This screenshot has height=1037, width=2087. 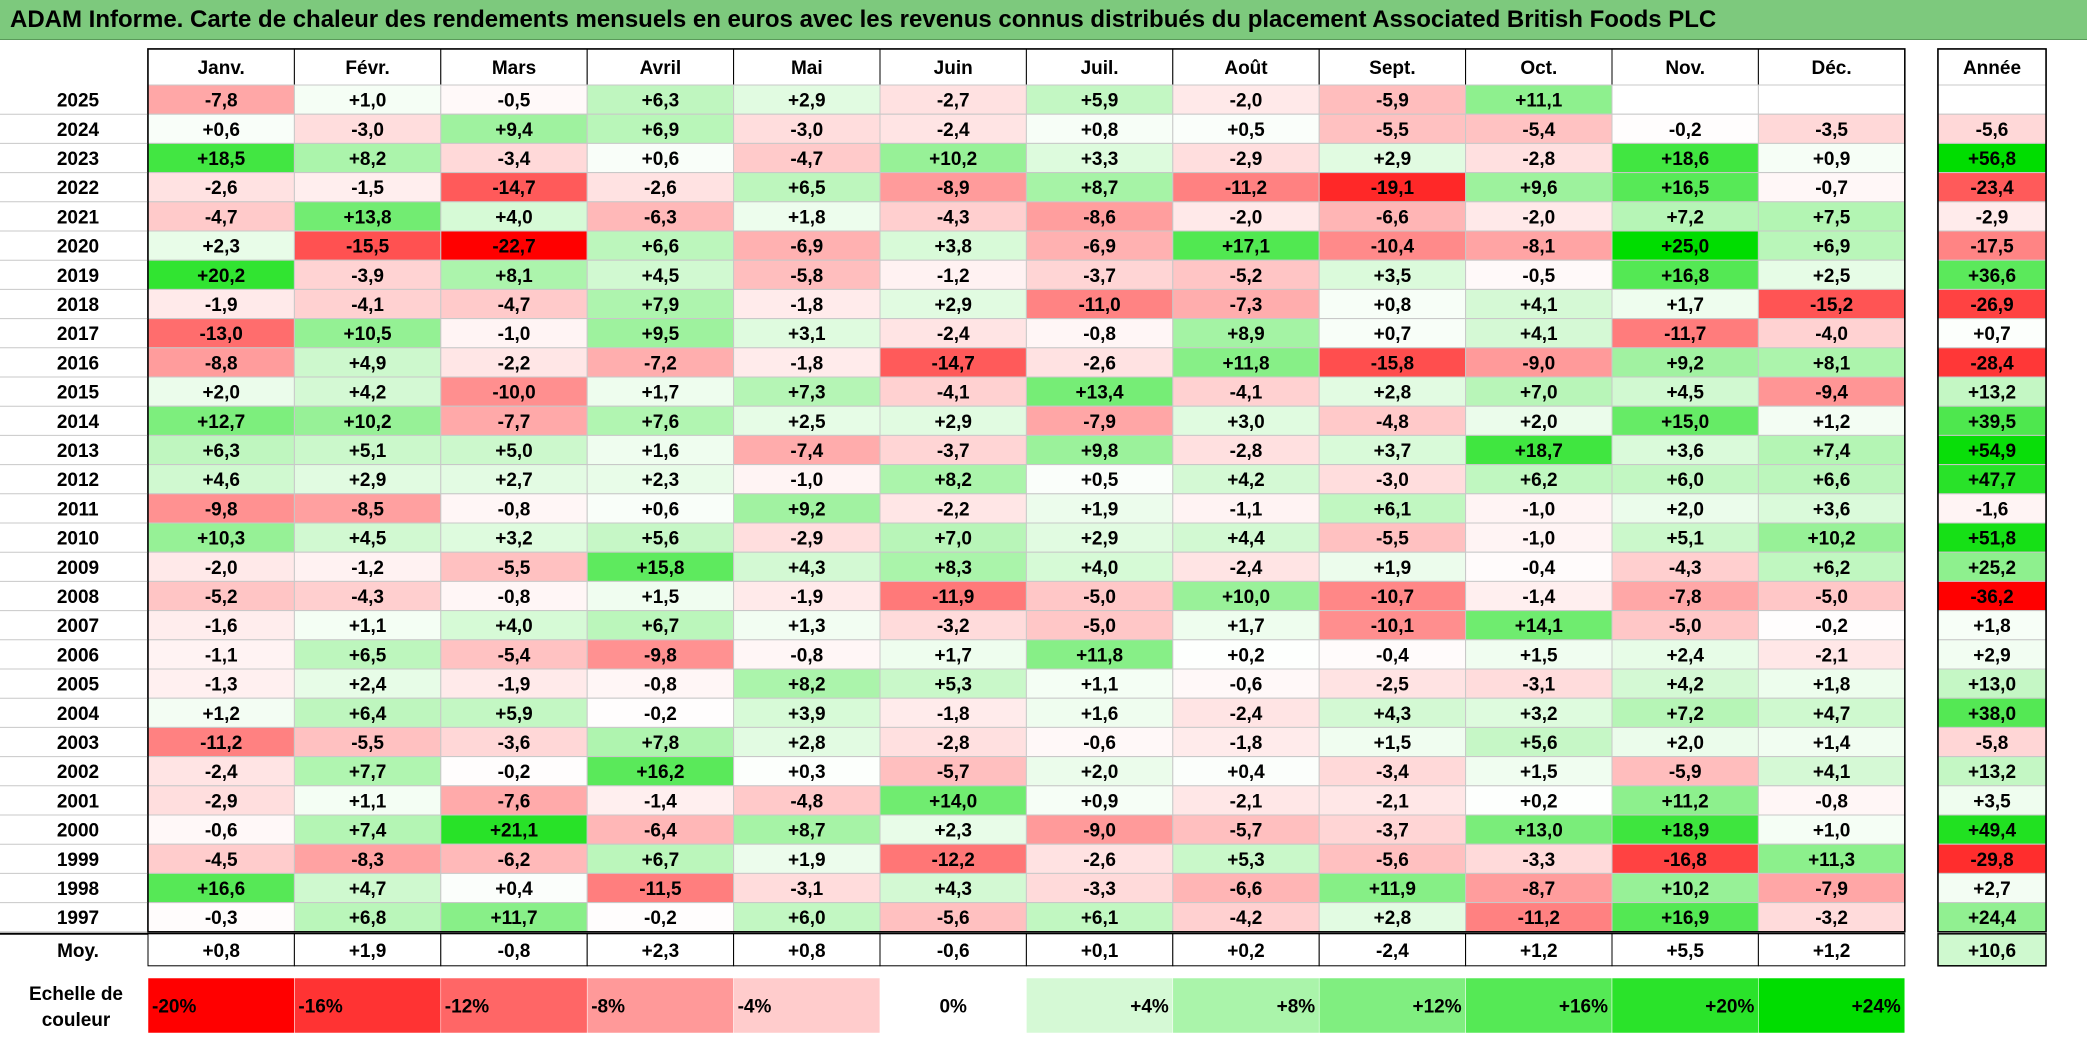 What do you see at coordinates (78, 422) in the screenshot?
I see `year-label: 2014` at bounding box center [78, 422].